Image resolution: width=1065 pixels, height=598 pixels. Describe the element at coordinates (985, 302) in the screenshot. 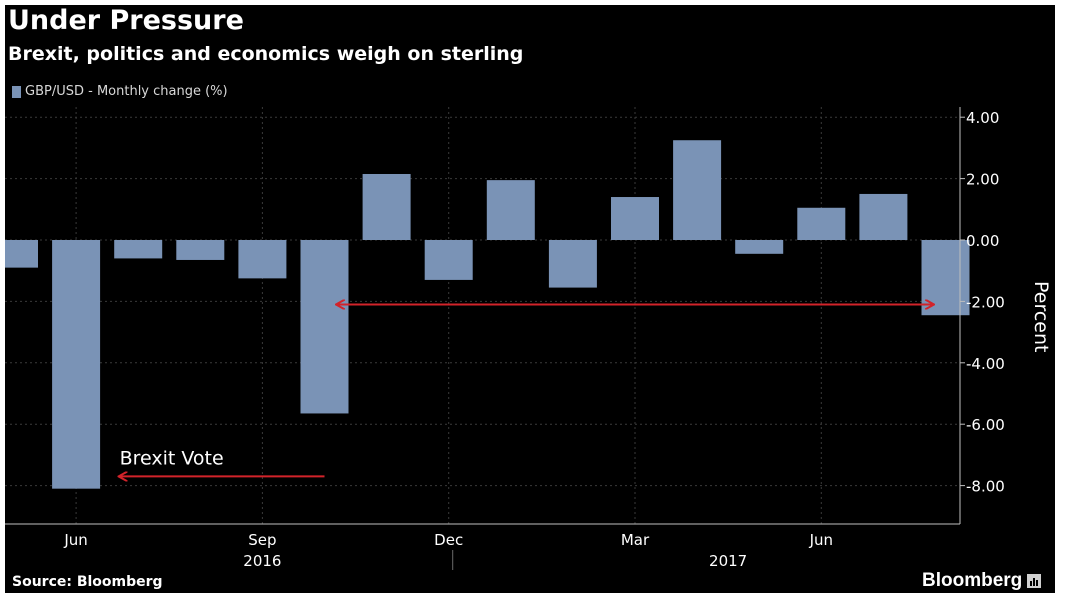

I see `y-tick-label: -2.00` at that location.